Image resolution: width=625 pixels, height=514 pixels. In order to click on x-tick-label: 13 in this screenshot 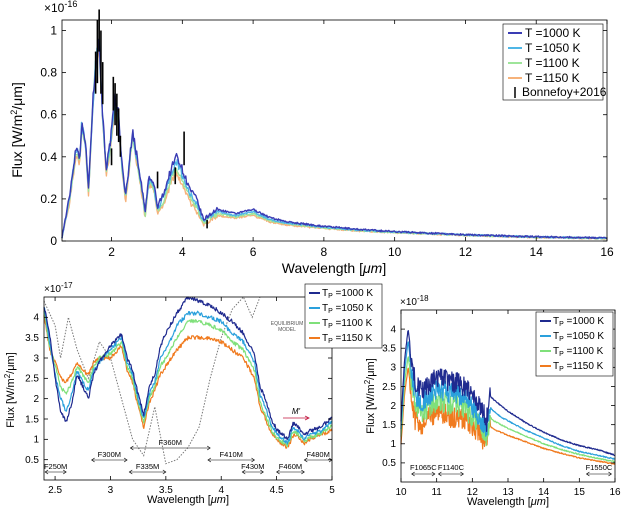, I will do `click(508, 492)`.